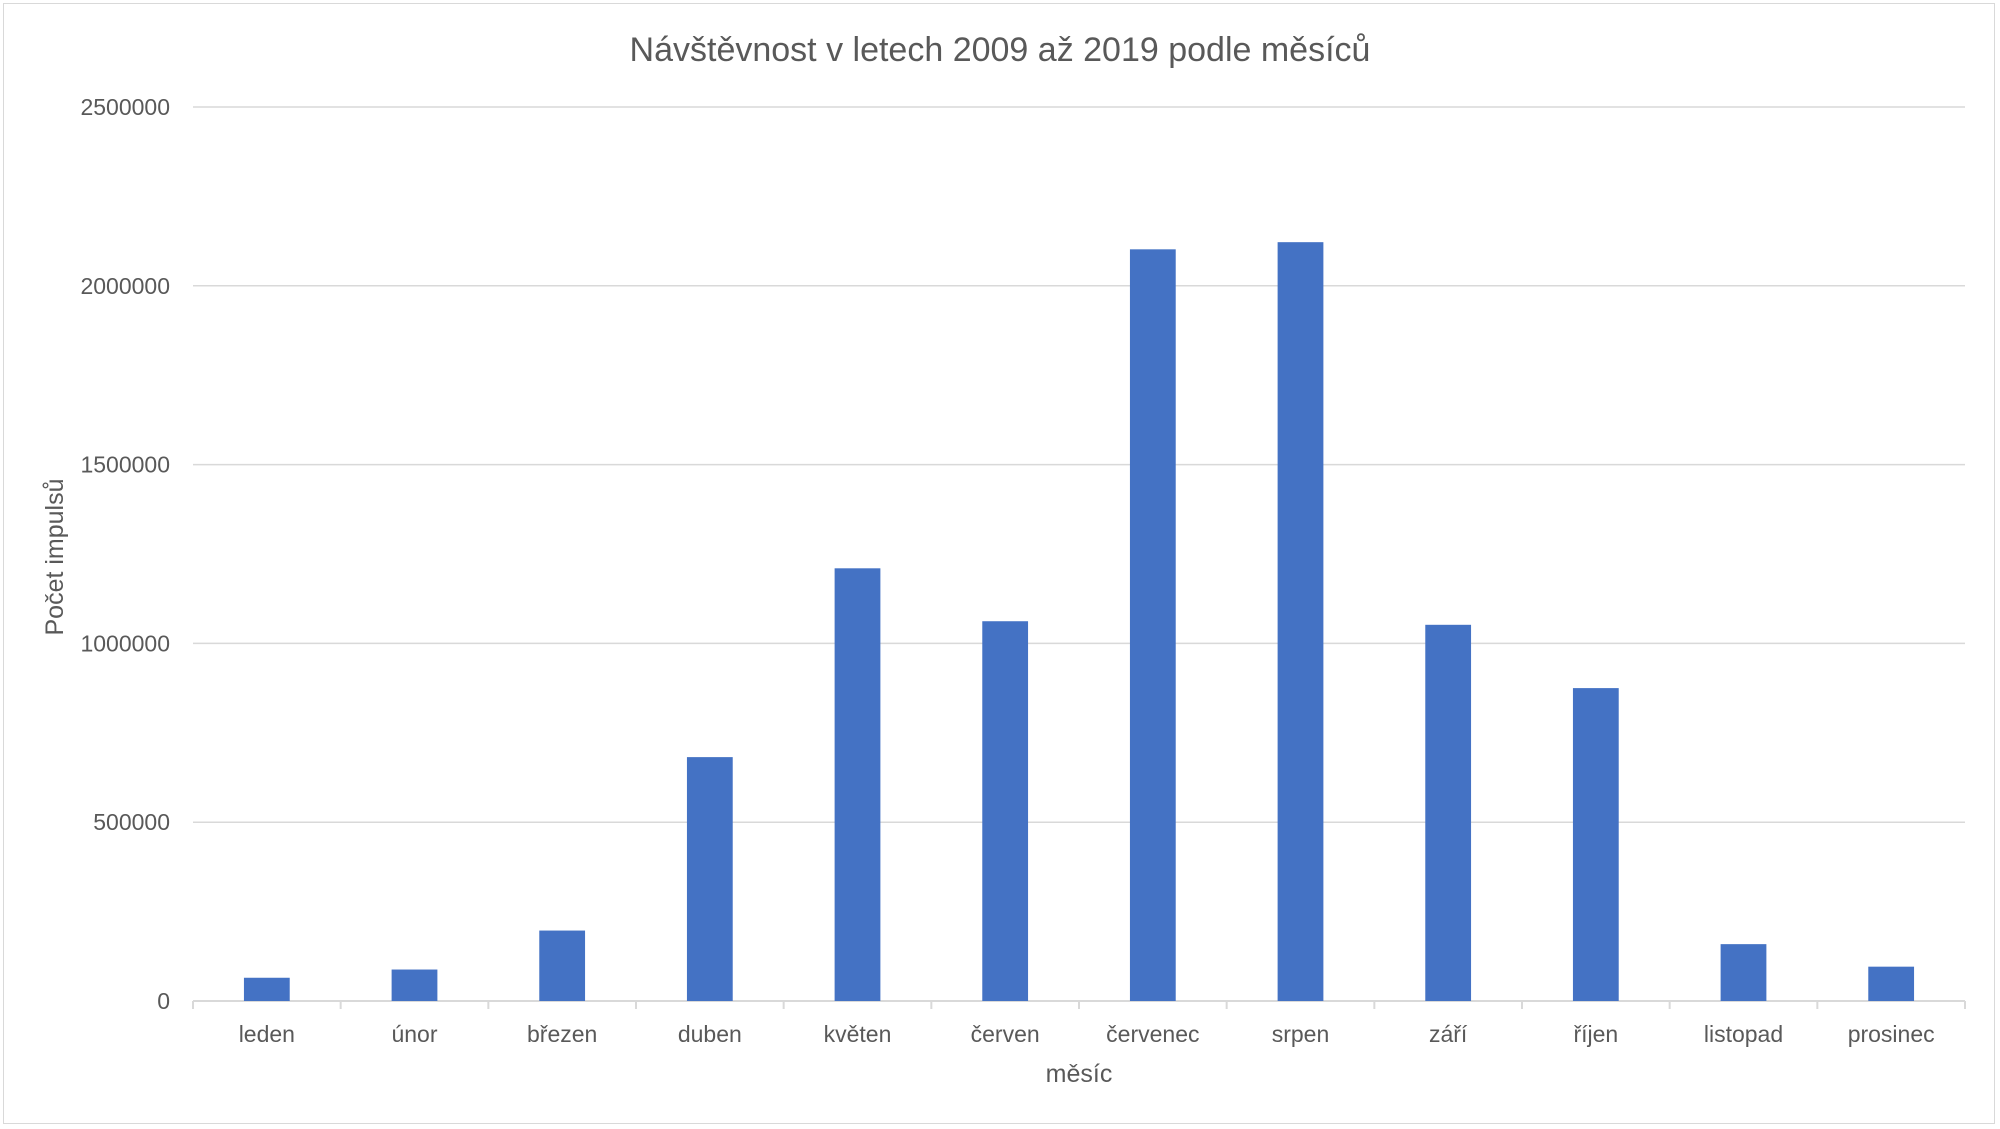  I want to click on y-axis-ticks: 0 500000 1000000 1500000 2000000 2500000, so click(125, 554).